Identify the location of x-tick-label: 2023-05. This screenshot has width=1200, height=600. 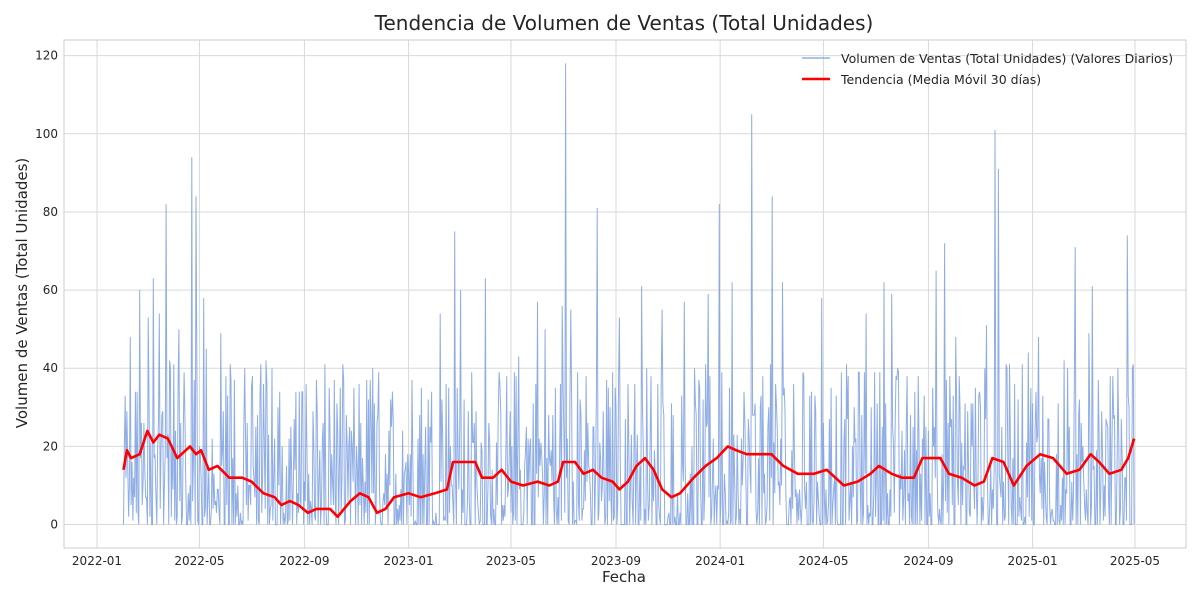
(511, 561).